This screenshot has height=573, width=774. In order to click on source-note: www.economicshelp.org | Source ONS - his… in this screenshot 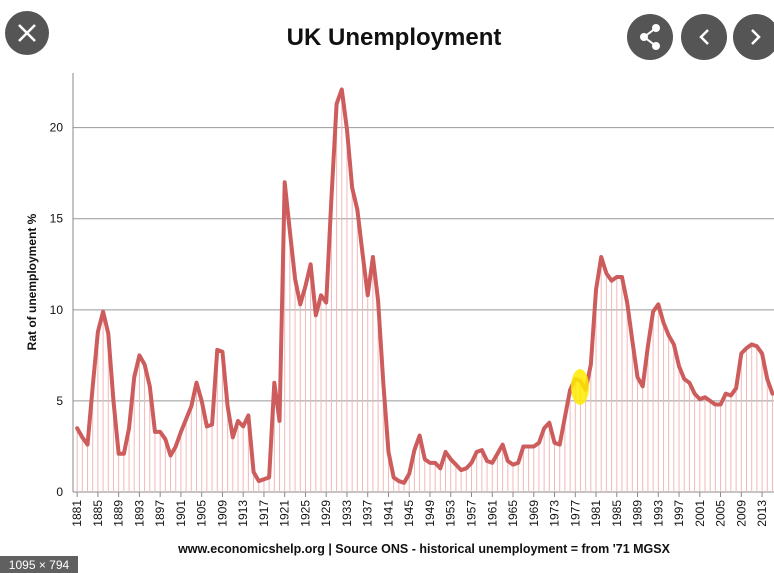, I will do `click(424, 549)`.